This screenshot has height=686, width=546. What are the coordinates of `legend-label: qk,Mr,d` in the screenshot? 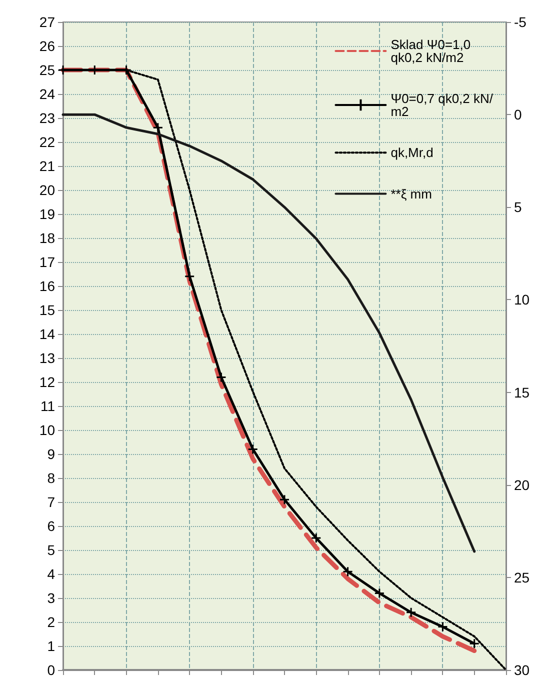 It's located at (412, 152).